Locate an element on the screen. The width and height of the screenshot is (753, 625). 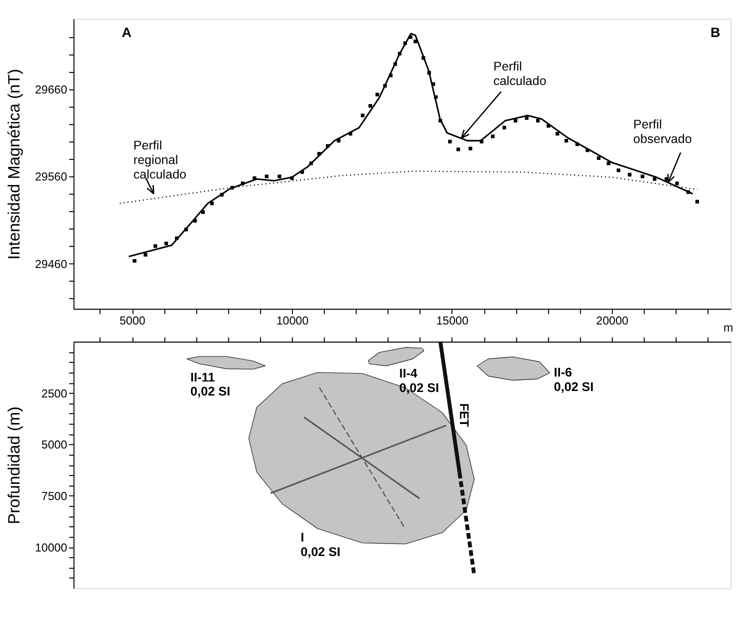
y-tick-label: 5000 is located at coordinates (54, 446).